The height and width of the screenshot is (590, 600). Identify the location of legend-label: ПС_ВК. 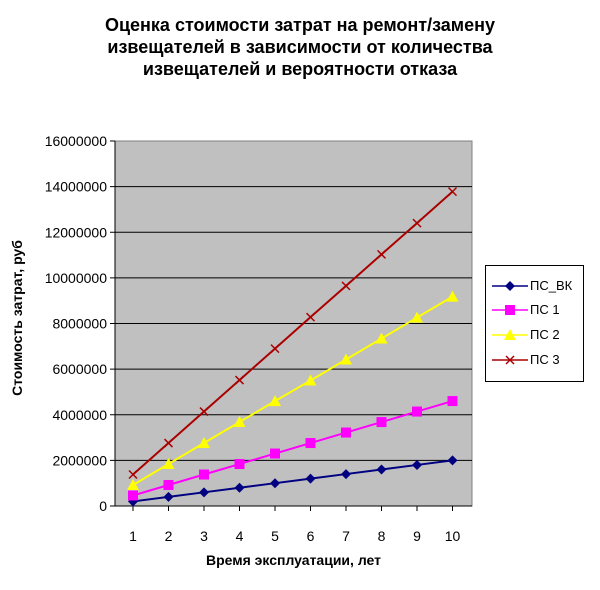
(551, 285).